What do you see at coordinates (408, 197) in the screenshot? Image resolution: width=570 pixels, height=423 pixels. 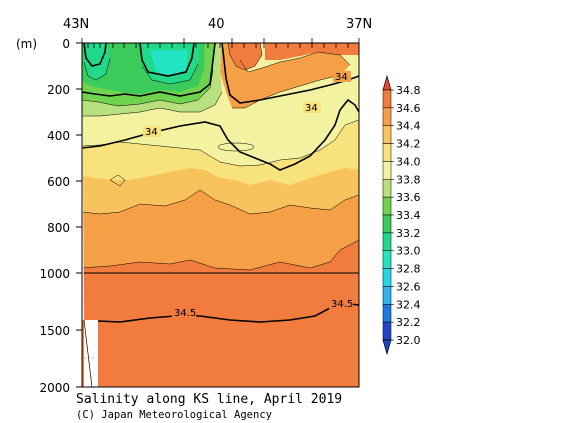 I see `colorbar-label: 33.6` at bounding box center [408, 197].